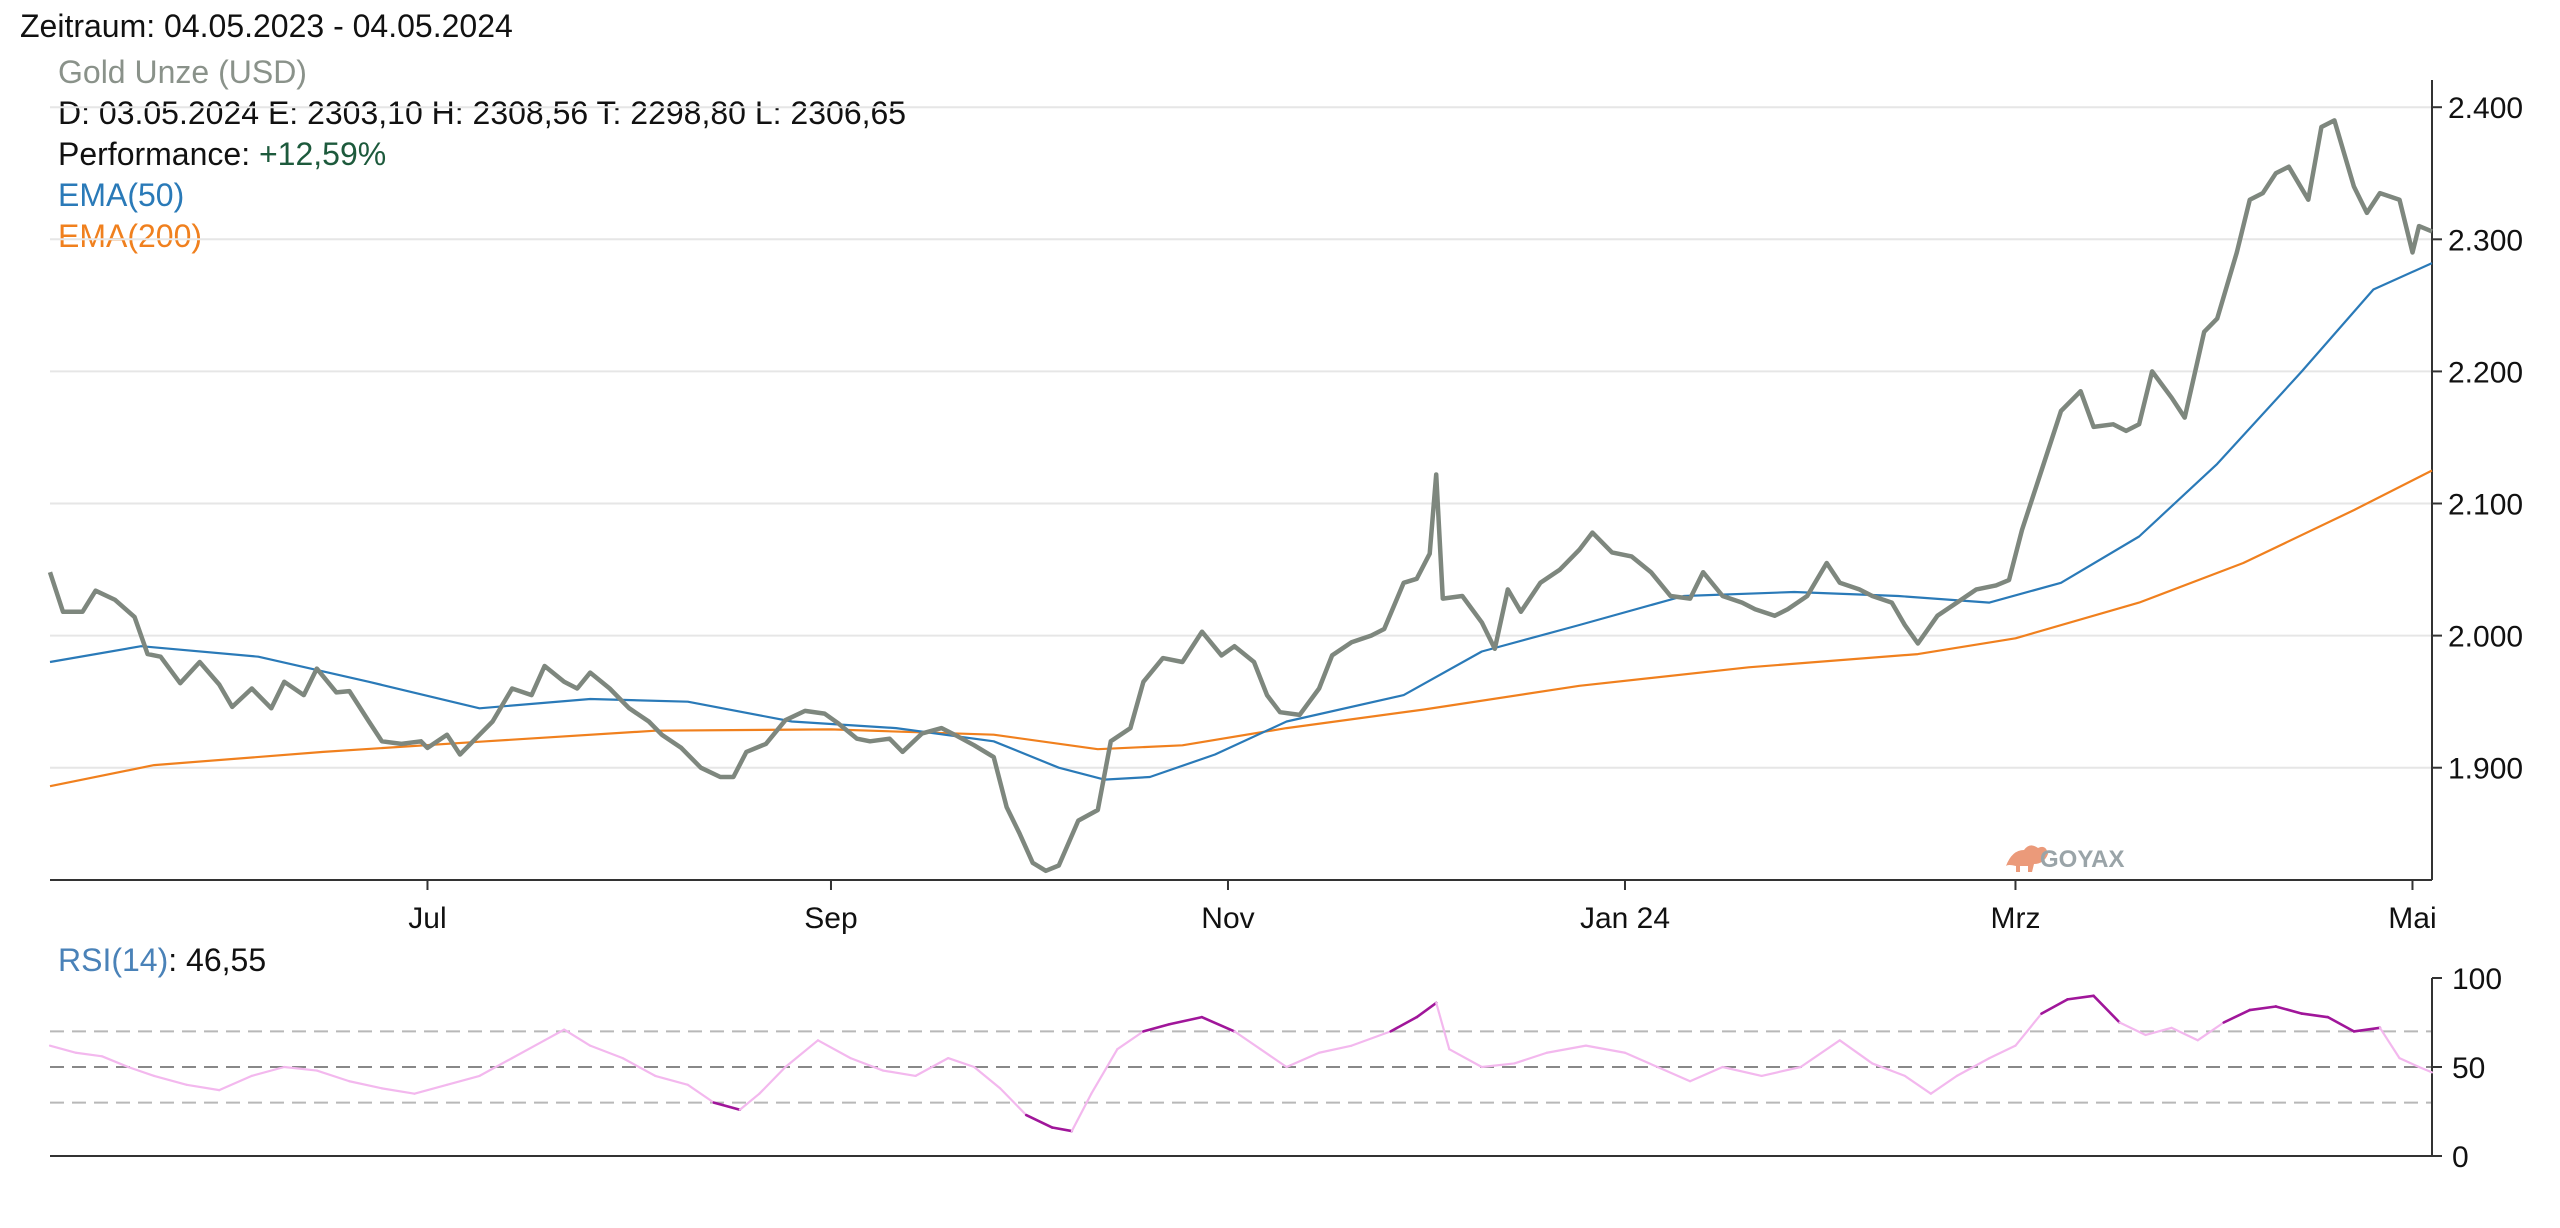  I want to click on x-tick-label-4: Mrz, so click(2015, 918).